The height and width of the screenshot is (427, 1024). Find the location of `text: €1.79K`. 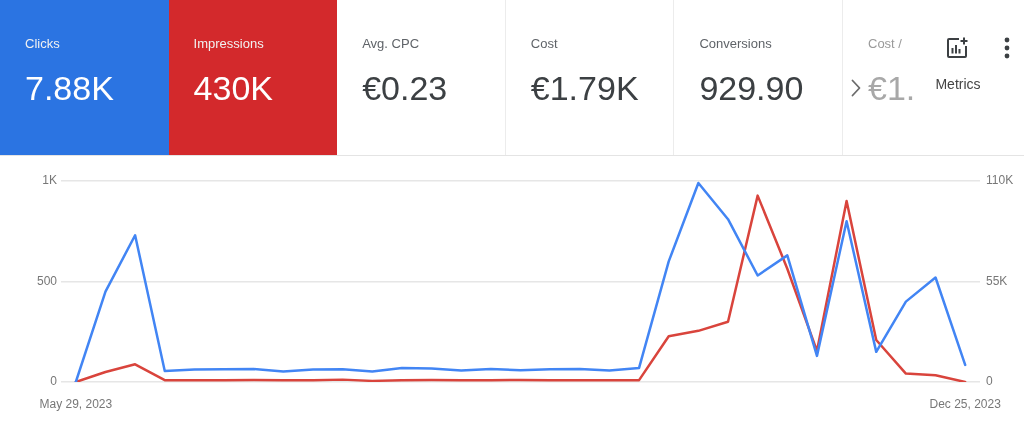

text: €1.79K is located at coordinates (584, 88).